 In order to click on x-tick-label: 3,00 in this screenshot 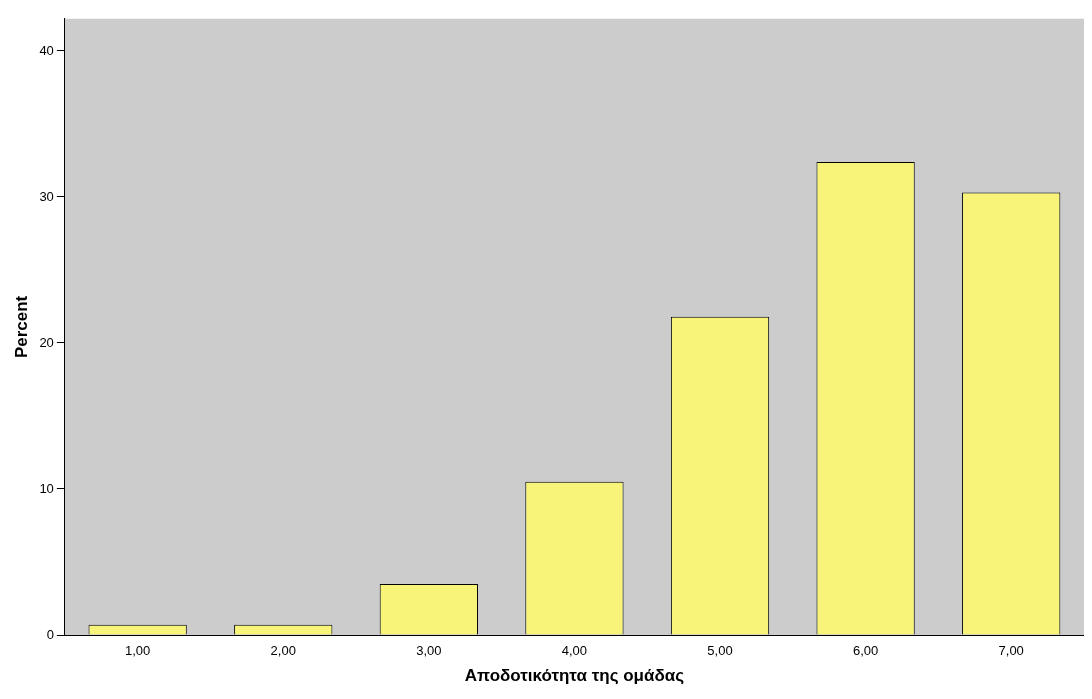, I will do `click(429, 651)`.